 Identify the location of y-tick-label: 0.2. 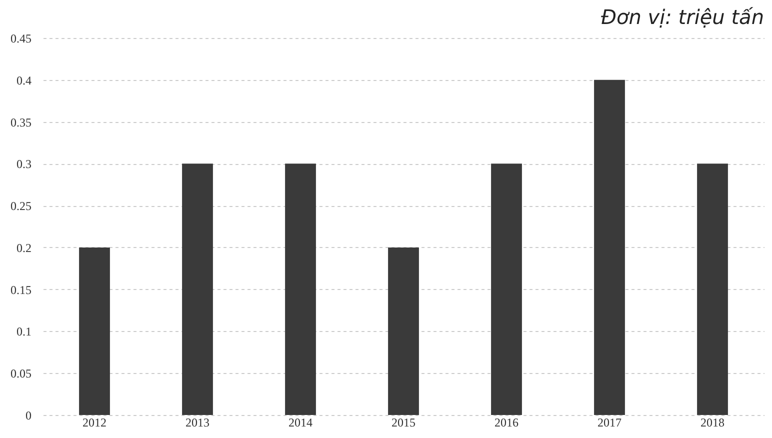
(24, 247).